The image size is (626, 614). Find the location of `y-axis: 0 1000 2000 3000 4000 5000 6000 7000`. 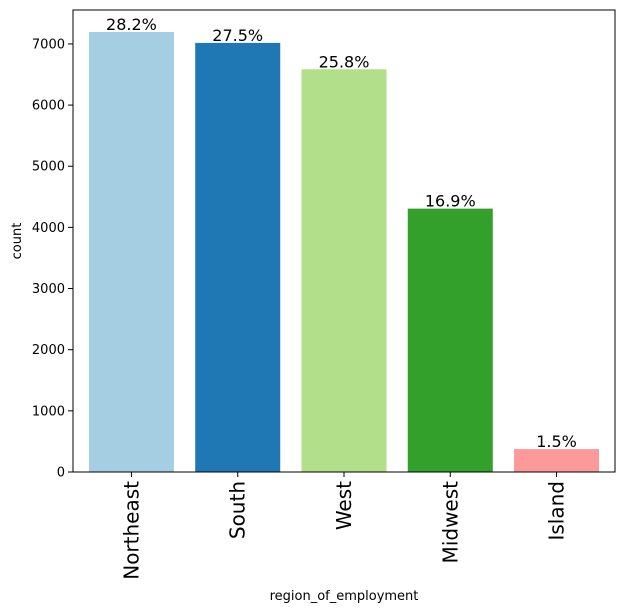

y-axis: 0 1000 2000 3000 4000 5000 6000 7000 is located at coordinates (52, 259).